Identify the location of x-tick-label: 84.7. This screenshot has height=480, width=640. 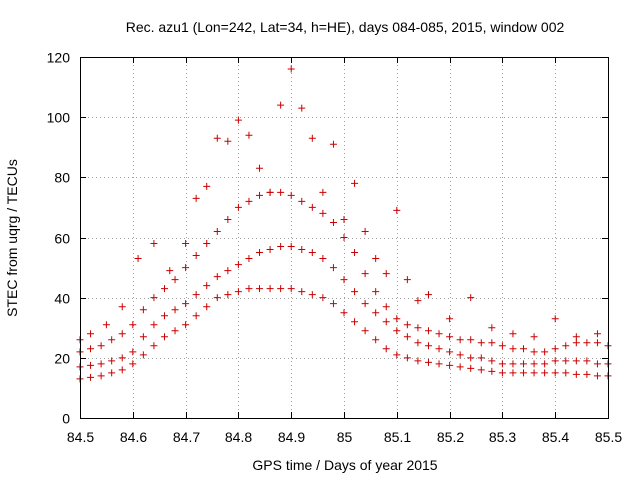
(186, 437).